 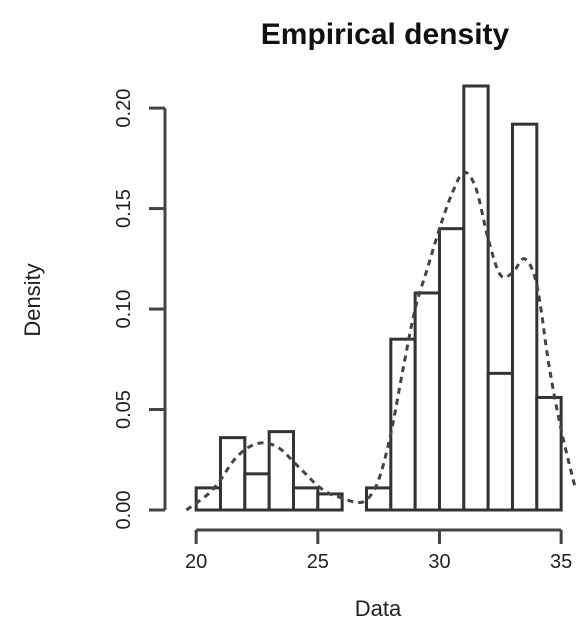 I want to click on x-axis-label: Data, so click(x=378, y=608).